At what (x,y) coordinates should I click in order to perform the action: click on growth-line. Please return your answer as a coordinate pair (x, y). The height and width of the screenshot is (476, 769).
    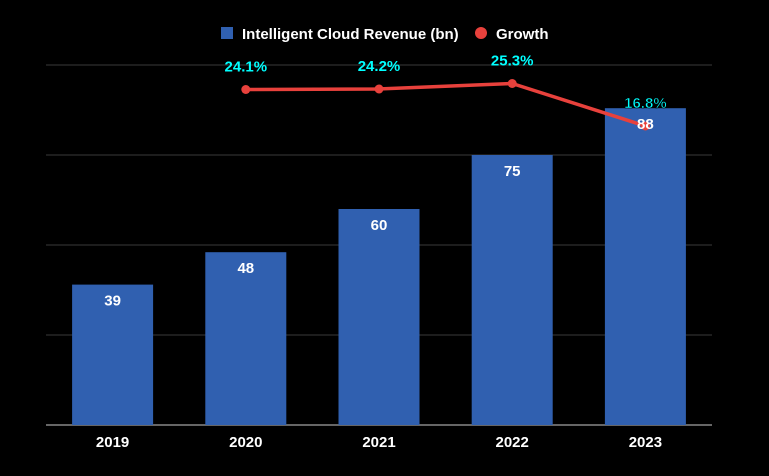
    Looking at the image, I should click on (445, 105).